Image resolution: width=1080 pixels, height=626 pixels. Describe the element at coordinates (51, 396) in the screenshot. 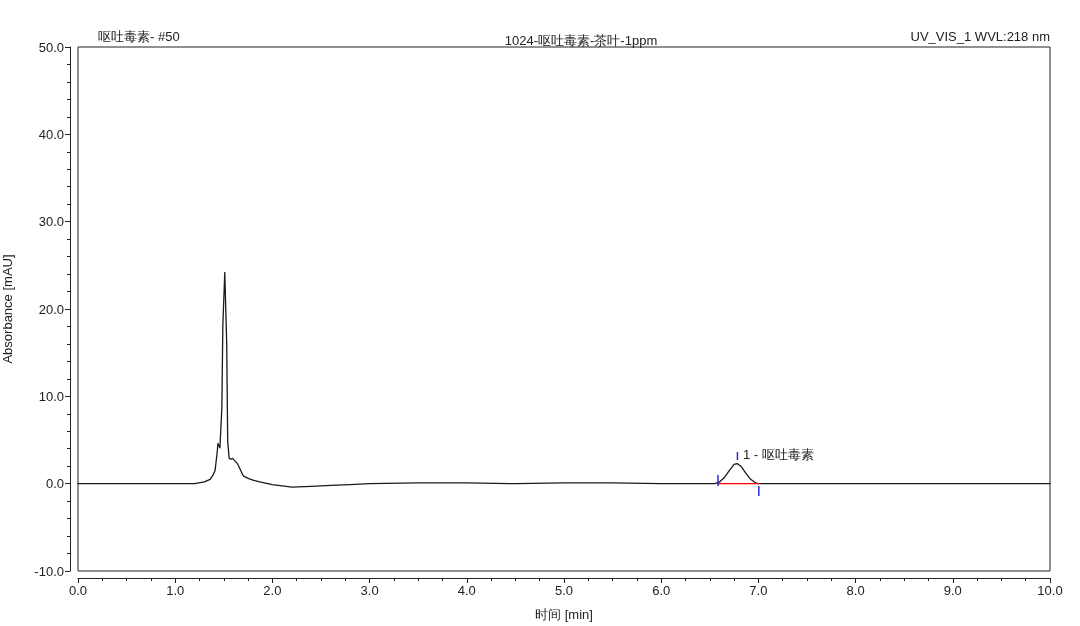

I see `y-tick-label: 10.0` at that location.